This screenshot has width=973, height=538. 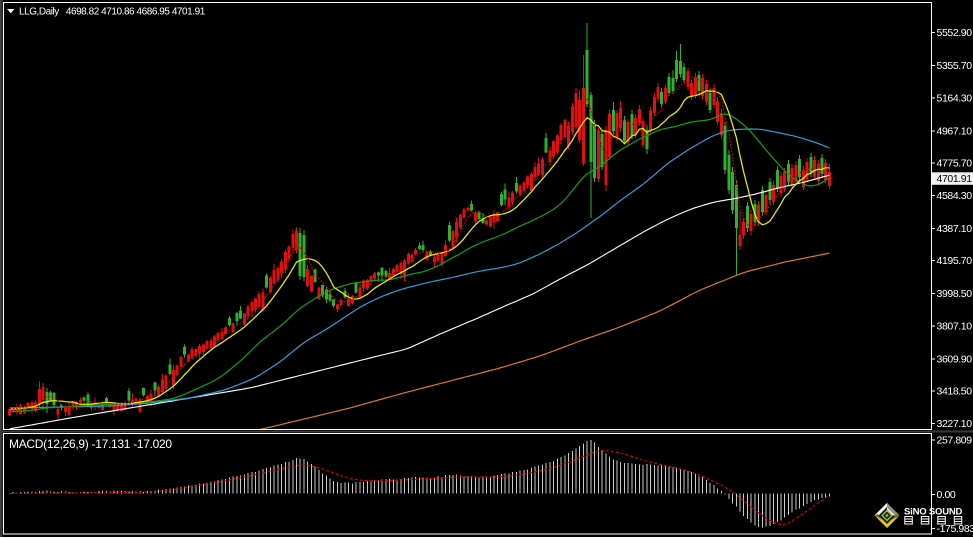 I want to click on svg-text: 5164.30, so click(x=955, y=98).